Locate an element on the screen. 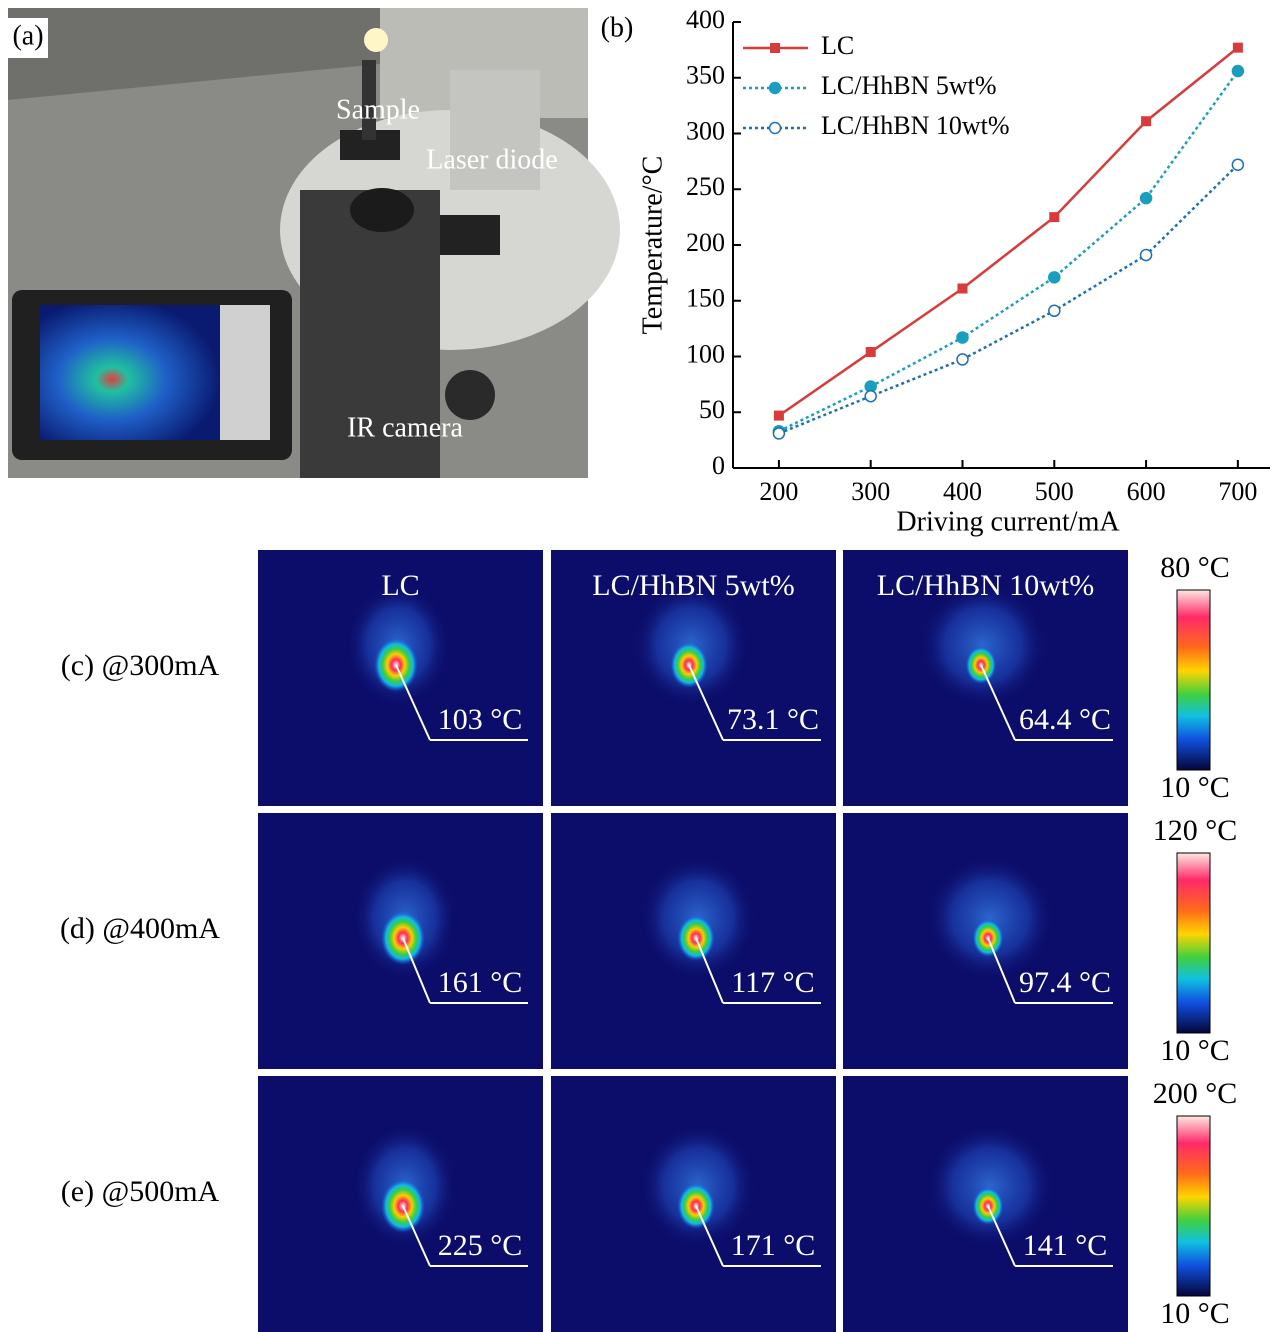 Image resolution: width=1282 pixels, height=1332 pixels. annotation: Sample is located at coordinates (378, 109).